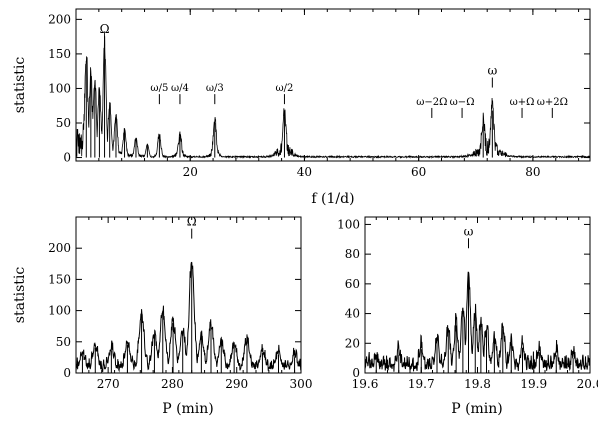 The height and width of the screenshot is (425, 598). Describe the element at coordinates (533, 384) in the screenshot. I see `x-tick-label: 19.9` at that location.